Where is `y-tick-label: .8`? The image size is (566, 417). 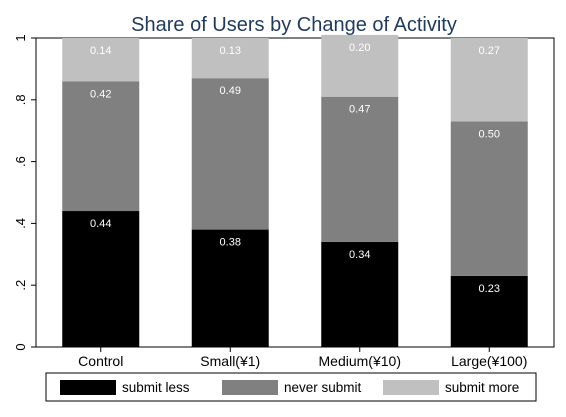
y-tick-label: .8 is located at coordinates (20, 99).